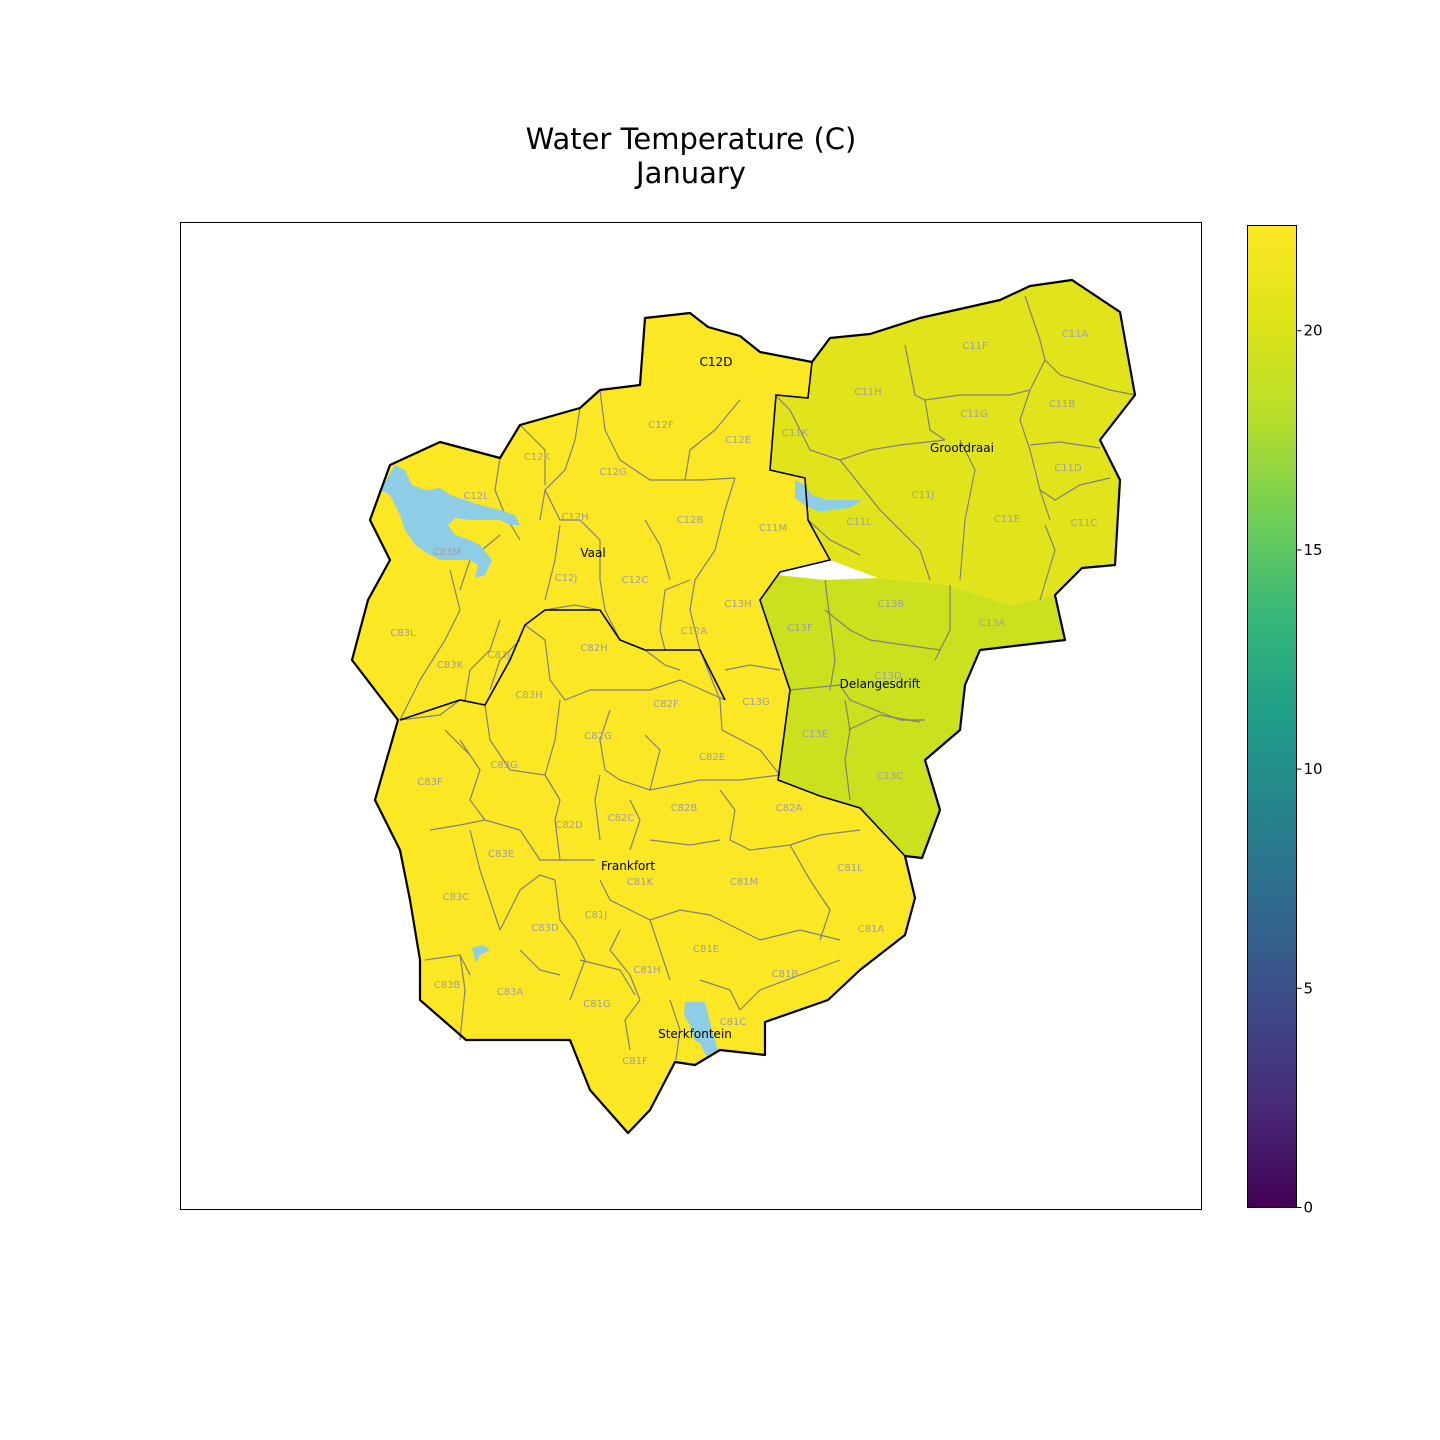 This screenshot has height=1440, width=1440. What do you see at coordinates (1309, 1208) in the screenshot?
I see `colorbar-tick-label: 0` at bounding box center [1309, 1208].